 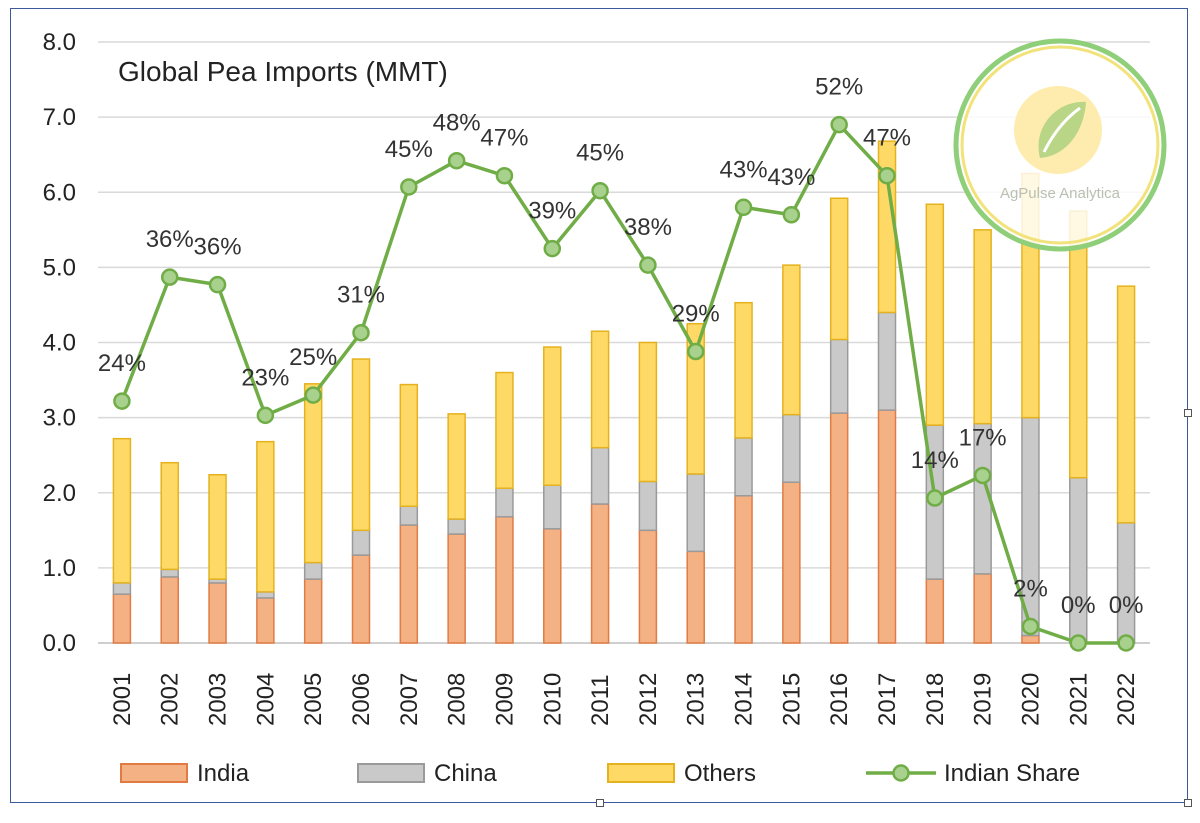 I want to click on indian-share-point-2009, so click(x=504, y=175).